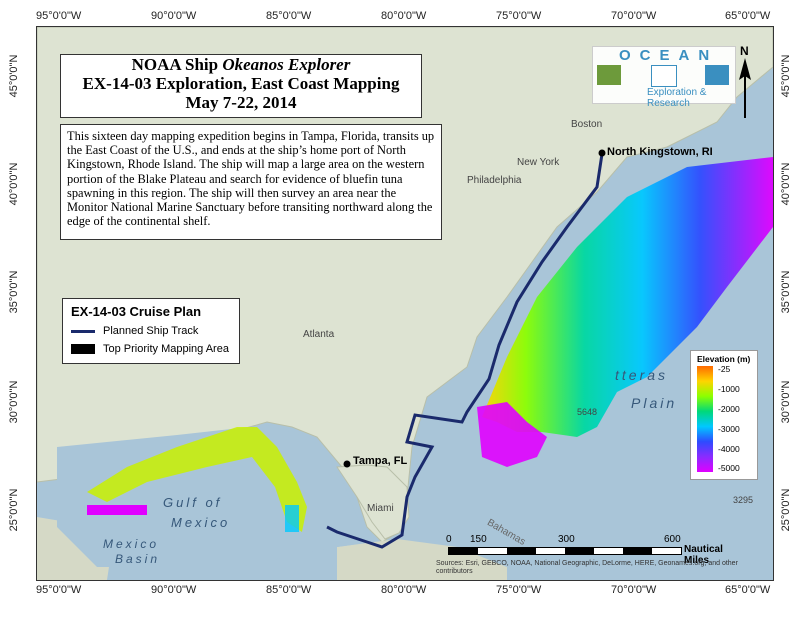 The width and height of the screenshot is (800, 618). I want to click on top-lon-4: 80°0'0"W, so click(404, 16).